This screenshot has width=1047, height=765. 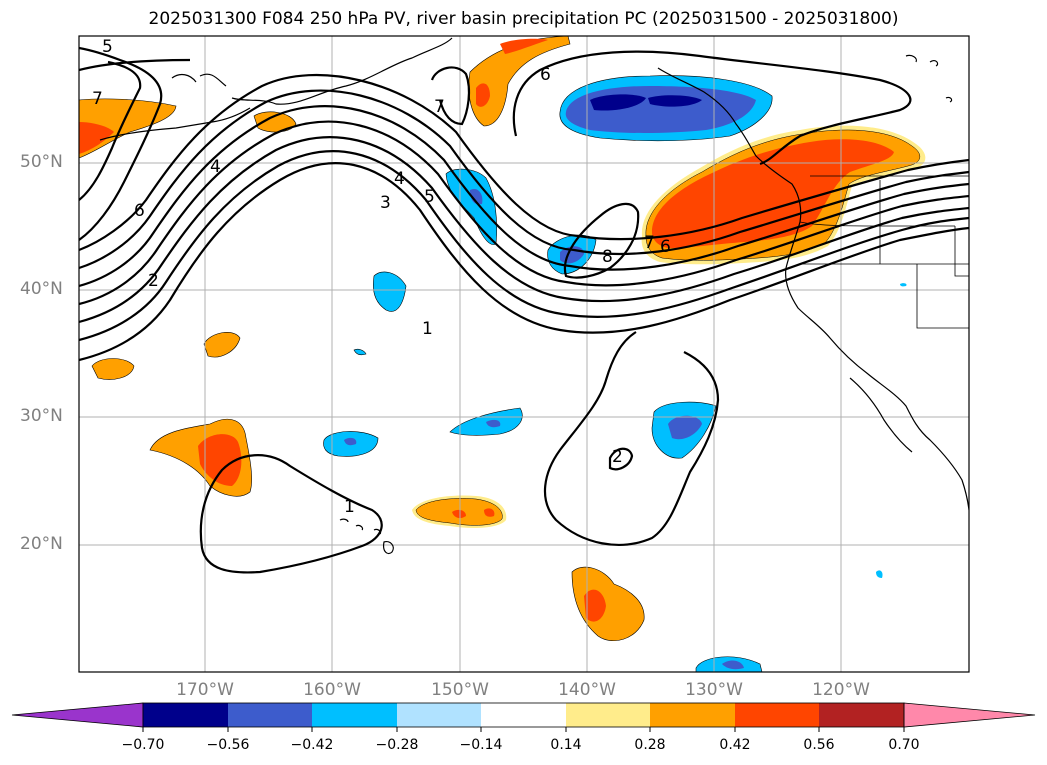 I want to click on neg-blob-30n, so click(x=486, y=421).